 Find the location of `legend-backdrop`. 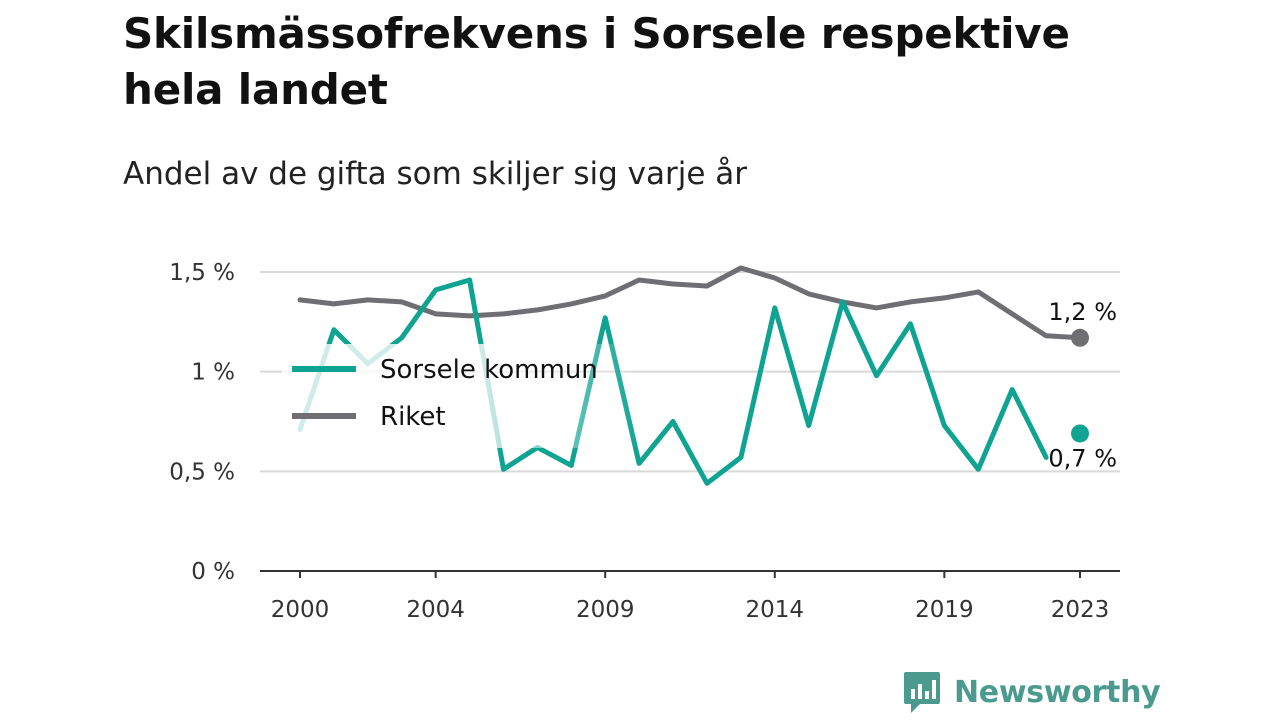

legend-backdrop is located at coordinates (462, 396).